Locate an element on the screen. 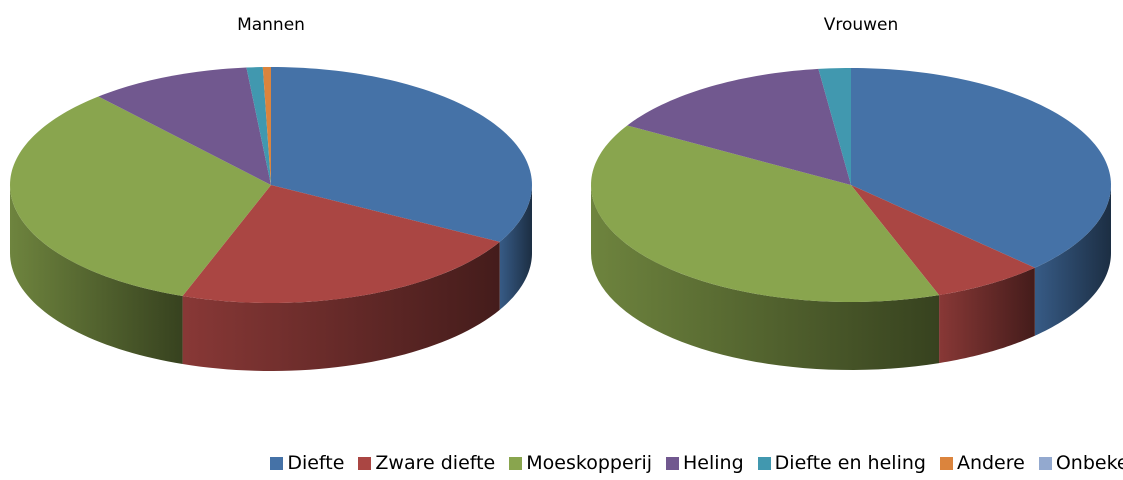 Image resolution: width=1123 pixels, height=480 pixels. legend-item: Andere is located at coordinates (982, 463).